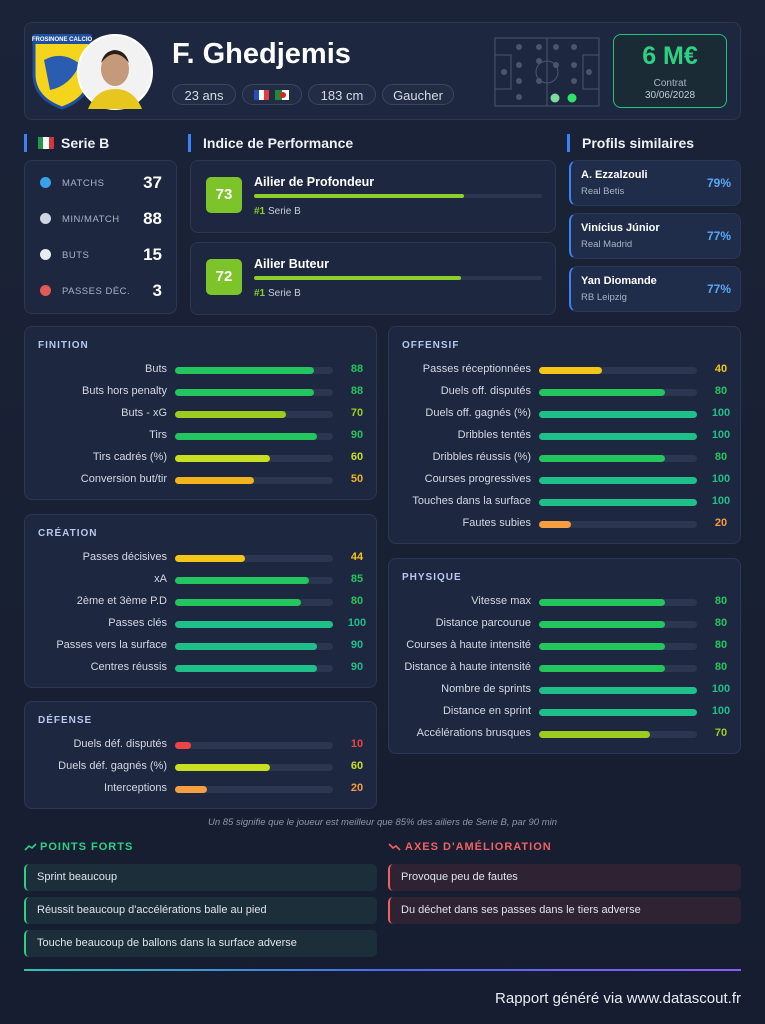 This screenshot has height=1024, width=765. I want to click on tag: 183 cm, so click(342, 94).